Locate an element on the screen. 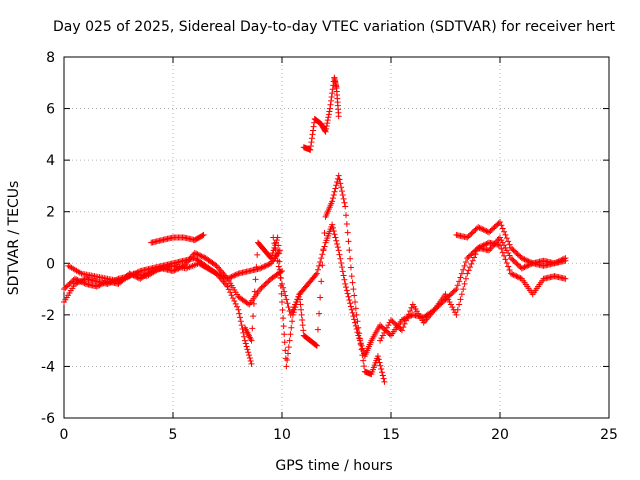 Image resolution: width=640 pixels, height=480 pixels. x-tick-label: 10 is located at coordinates (282, 435).